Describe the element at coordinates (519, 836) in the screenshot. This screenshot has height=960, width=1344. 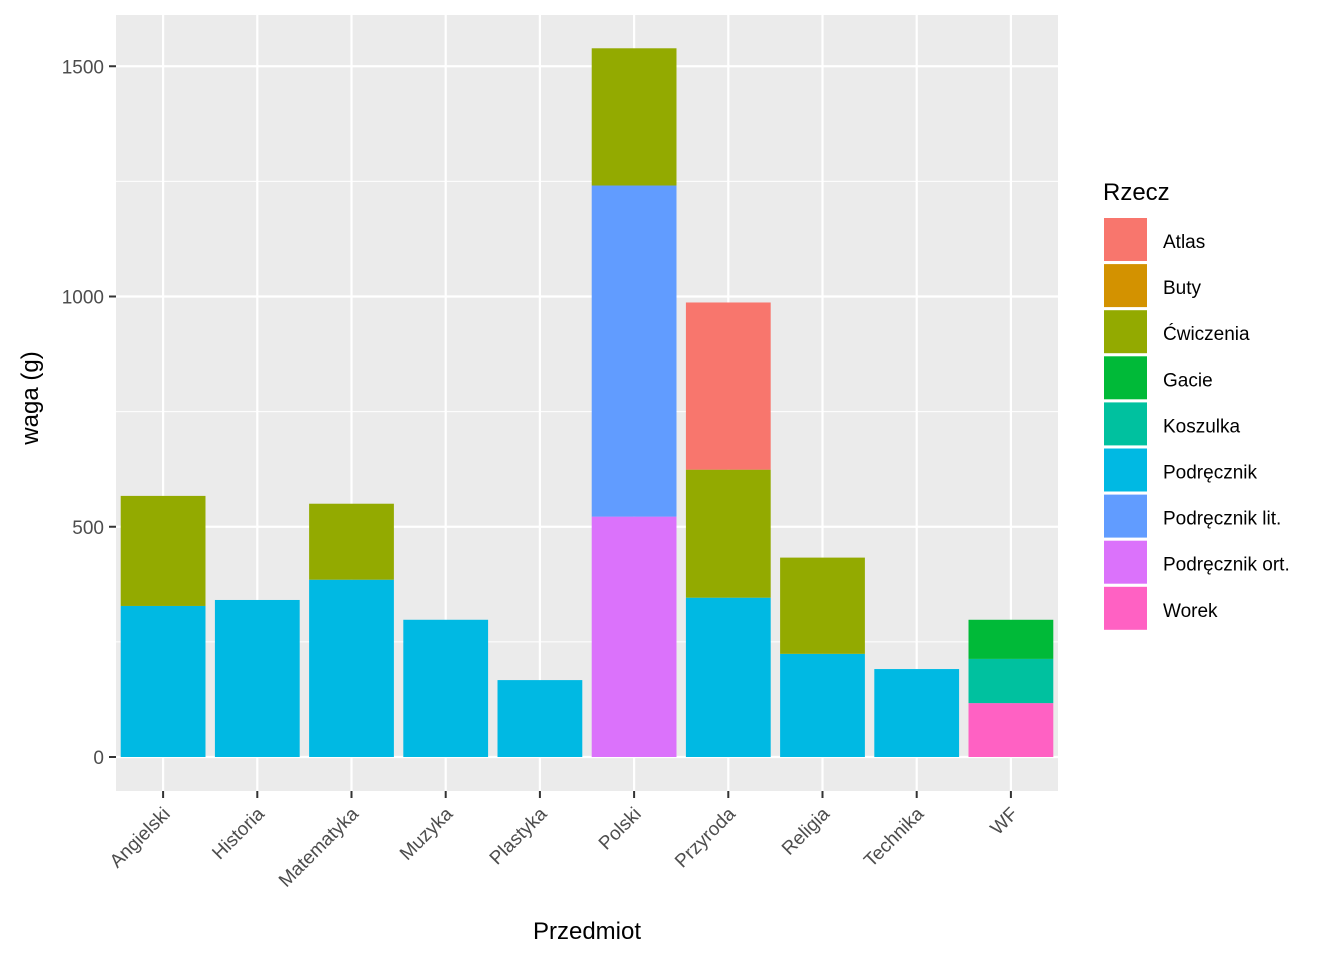
I see `x-tick-label: Plastyka` at that location.